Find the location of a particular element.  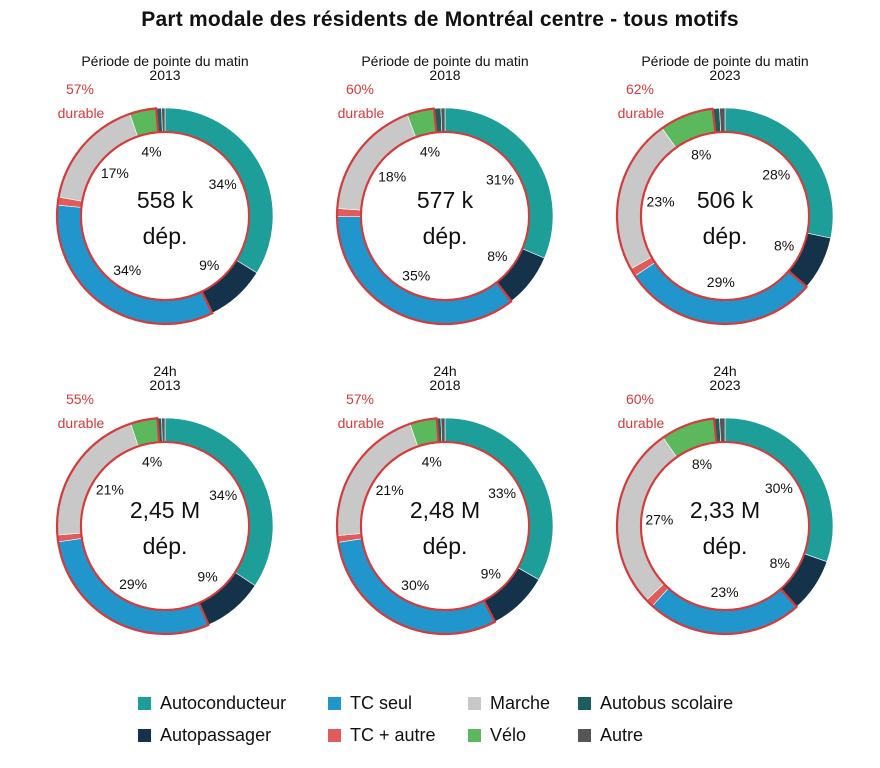

center-value: 2,48 M is located at coordinates (445, 510).